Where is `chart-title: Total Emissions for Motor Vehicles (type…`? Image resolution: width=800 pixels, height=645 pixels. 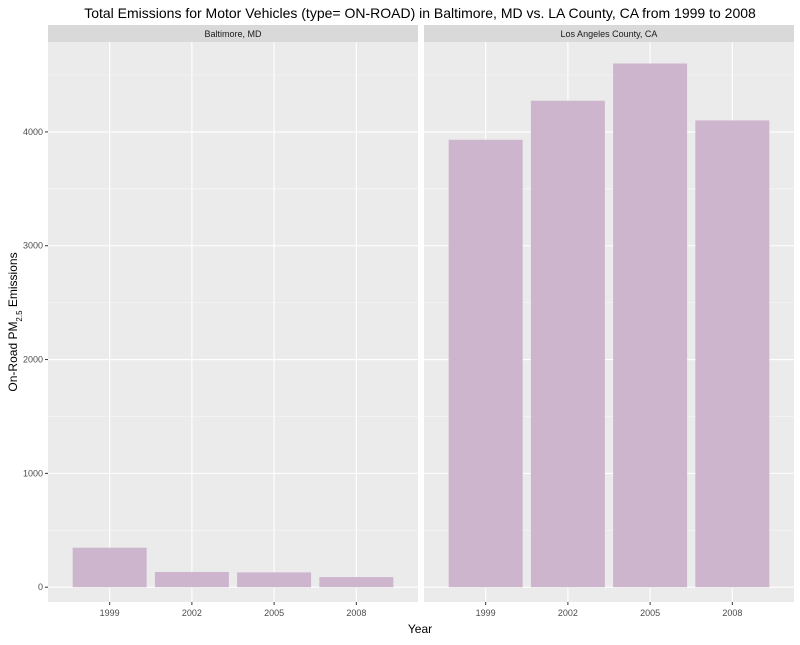
chart-title: Total Emissions for Motor Vehicles (type… is located at coordinates (420, 13).